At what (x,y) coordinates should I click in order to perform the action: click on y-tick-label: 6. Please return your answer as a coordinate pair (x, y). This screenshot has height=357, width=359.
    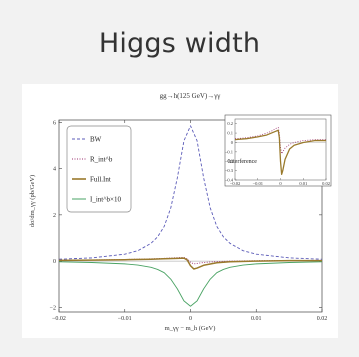
    Looking at the image, I should click on (54, 123).